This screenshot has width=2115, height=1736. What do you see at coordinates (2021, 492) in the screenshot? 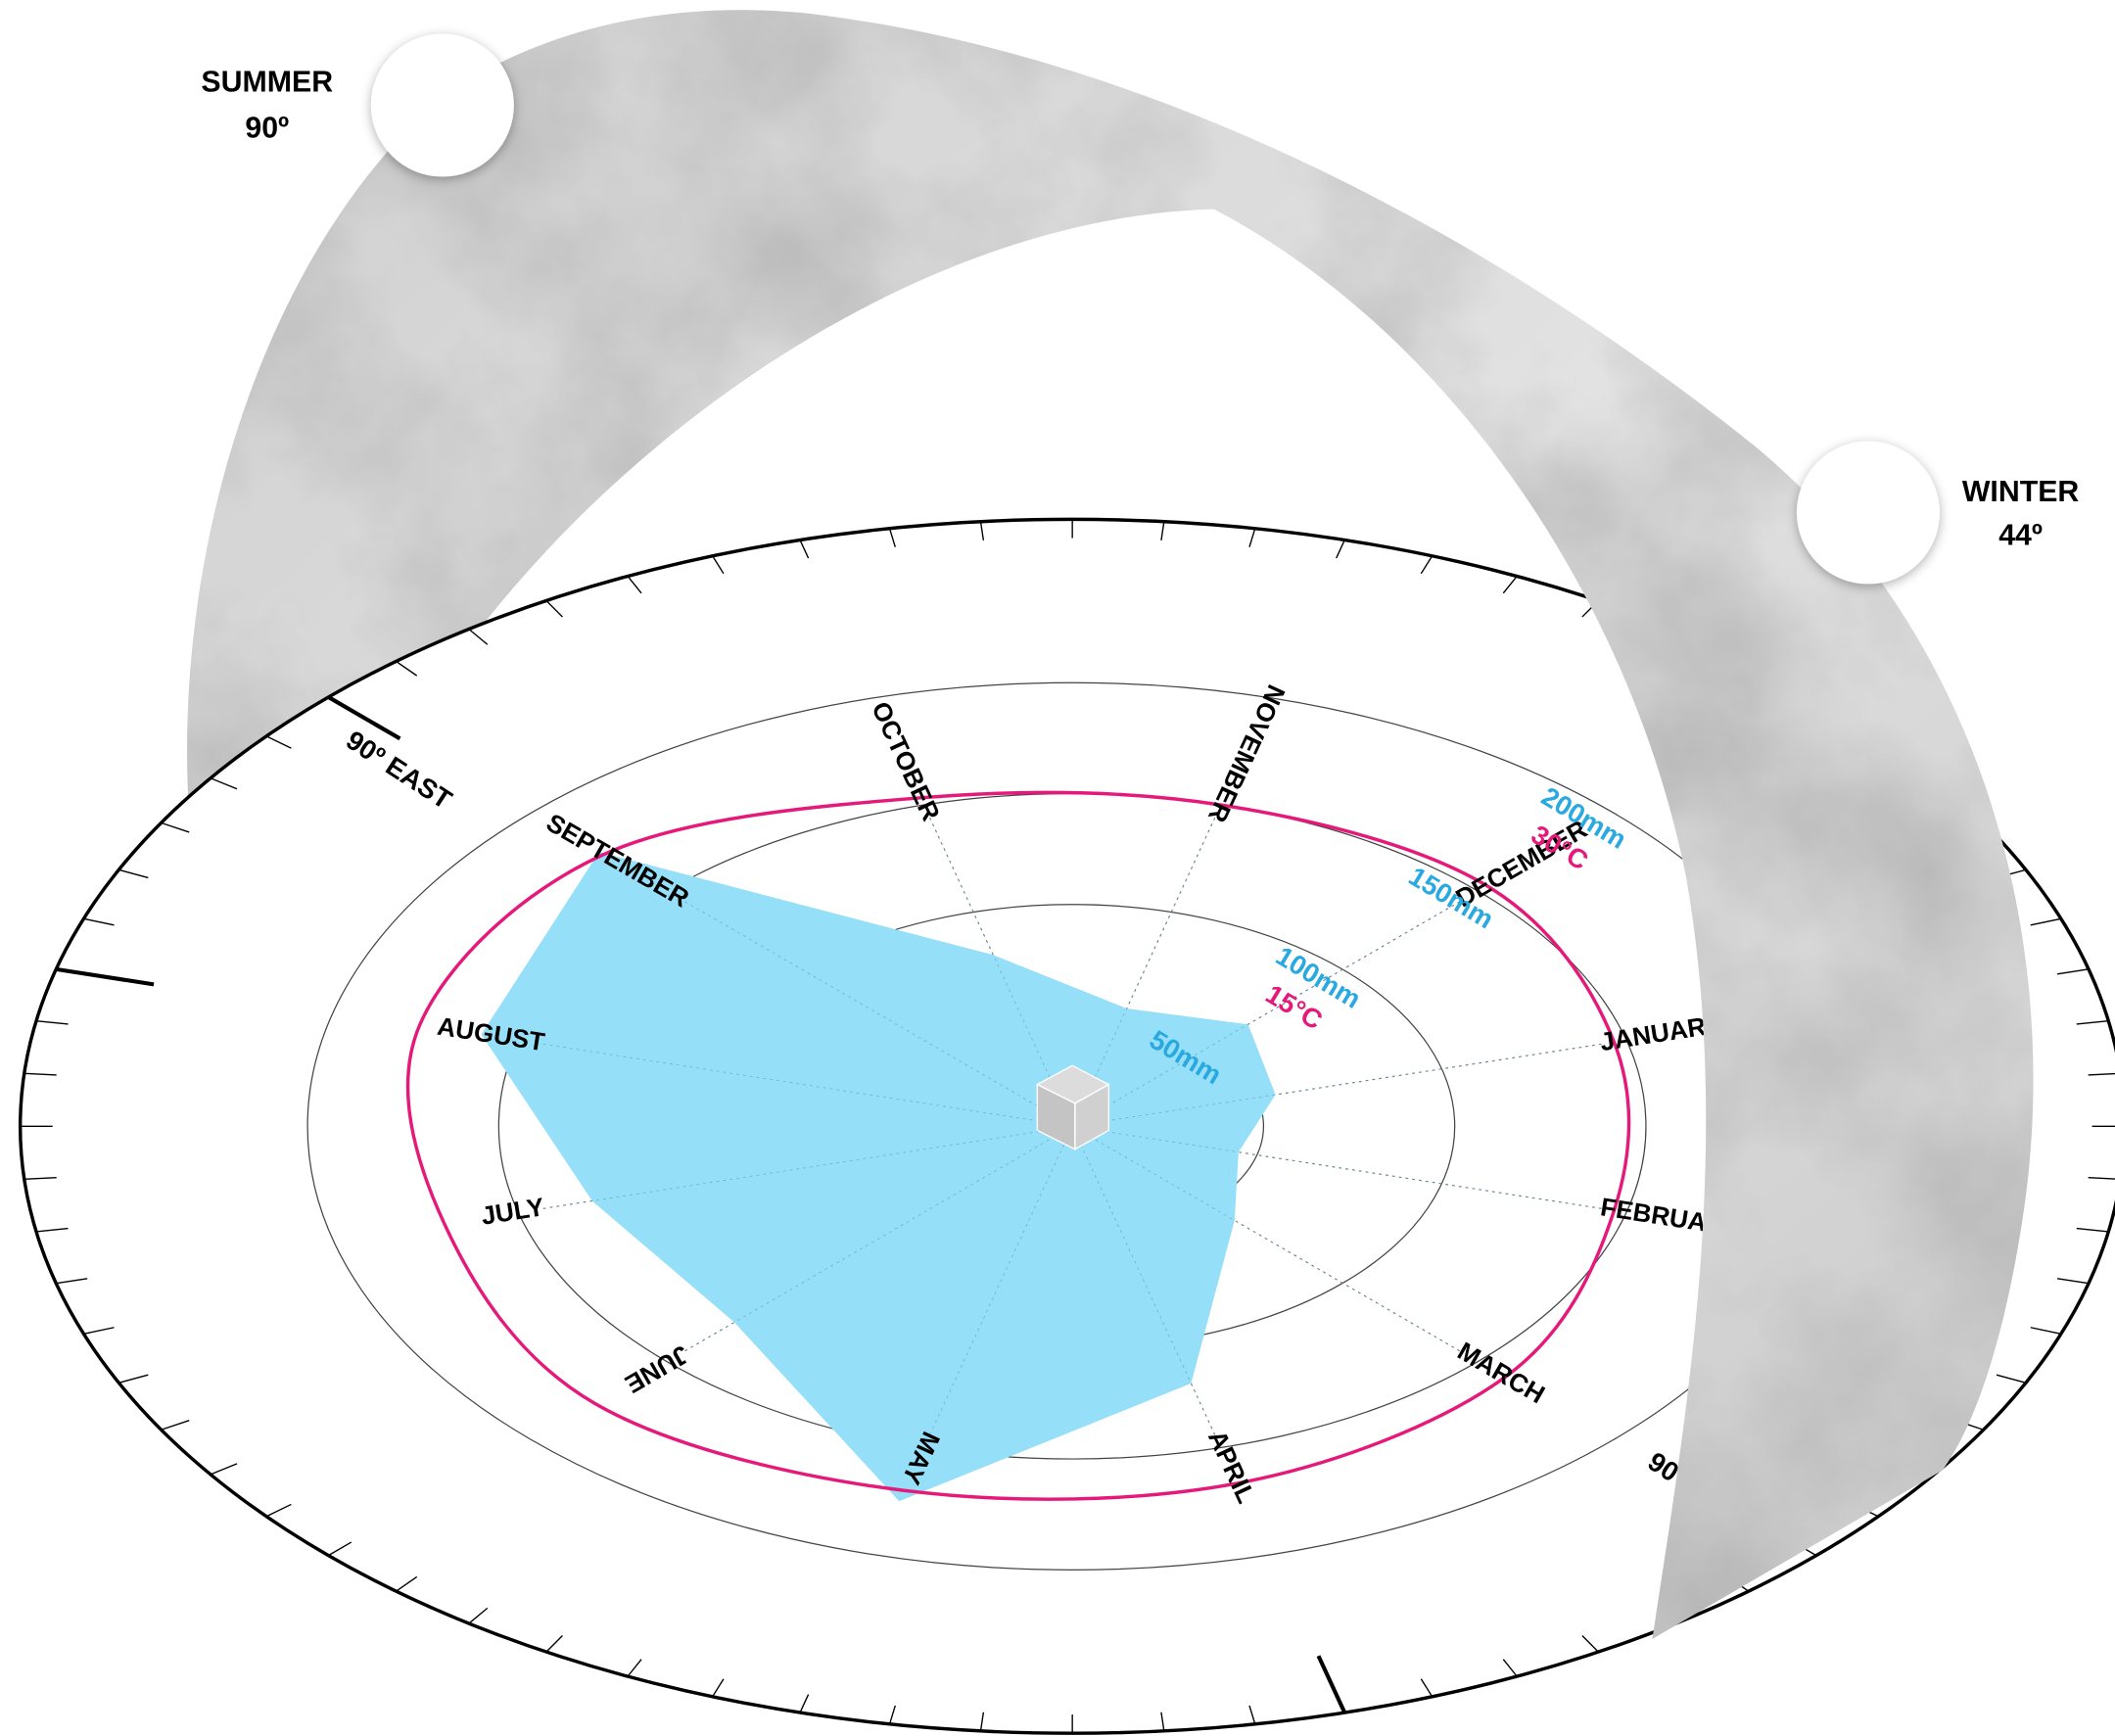
I see `season-label: WINTER` at bounding box center [2021, 492].